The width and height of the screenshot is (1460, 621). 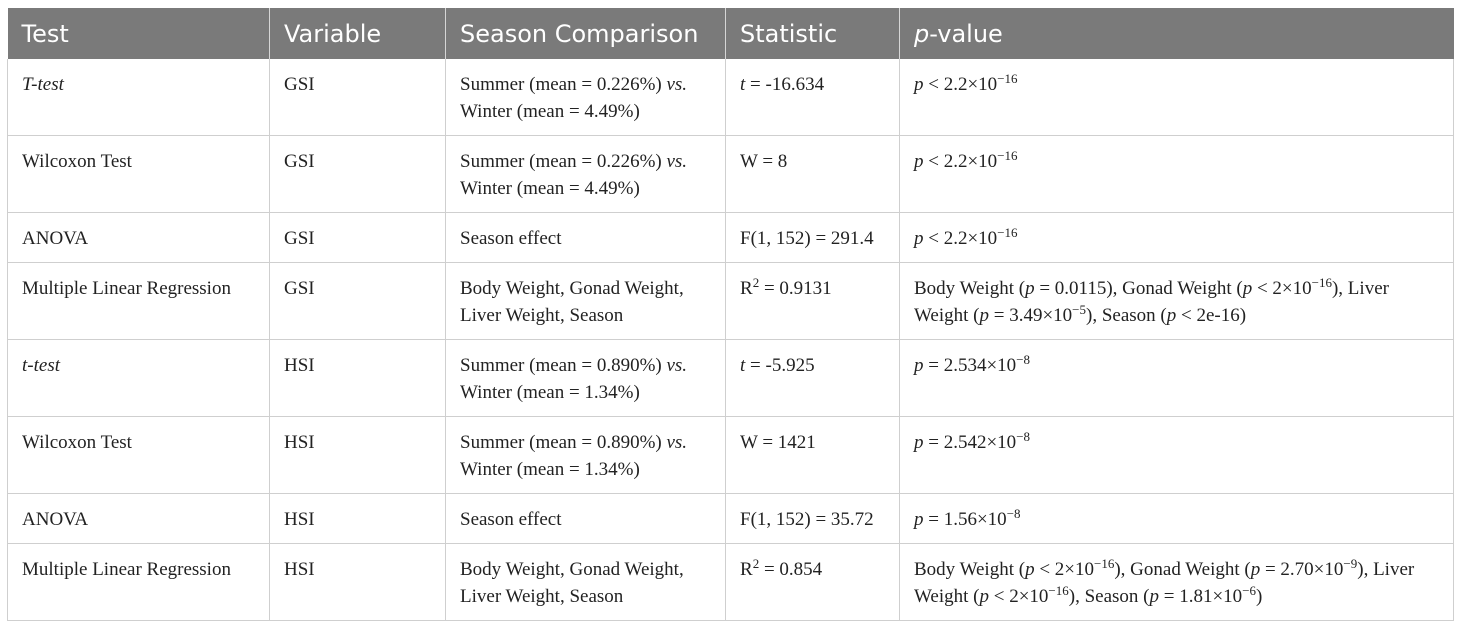 I want to click on cell-test: T-test, so click(x=138, y=97).